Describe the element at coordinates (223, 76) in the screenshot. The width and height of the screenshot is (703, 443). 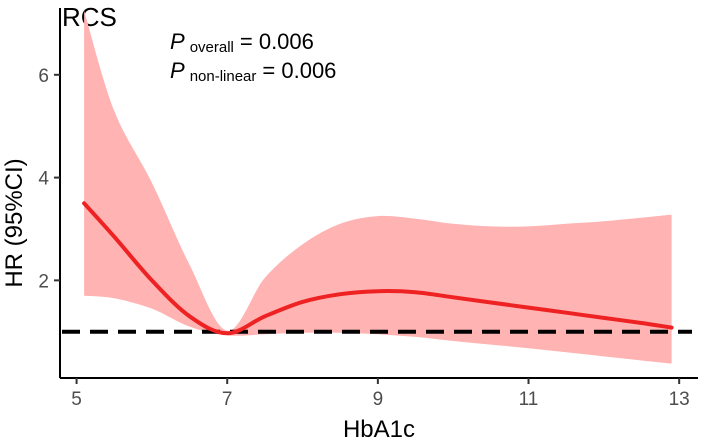
I see `annotation-p-nonlinear-subscript: non-linear` at that location.